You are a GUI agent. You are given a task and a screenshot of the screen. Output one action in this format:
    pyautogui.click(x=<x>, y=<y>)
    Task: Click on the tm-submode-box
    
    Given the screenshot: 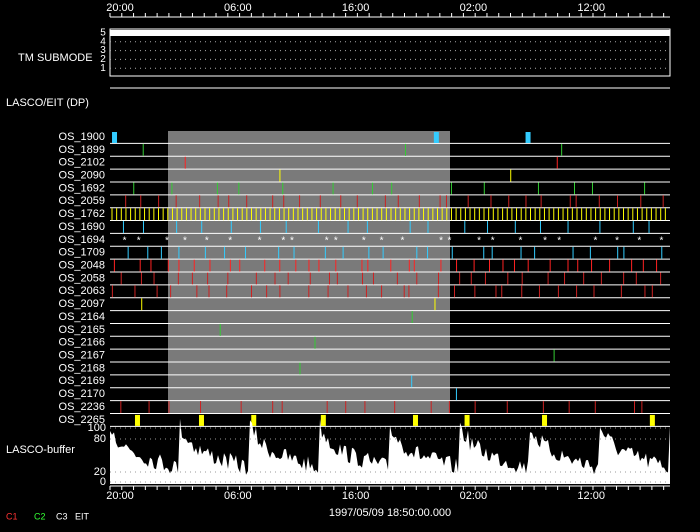 What is the action you would take?
    pyautogui.click(x=390, y=52)
    